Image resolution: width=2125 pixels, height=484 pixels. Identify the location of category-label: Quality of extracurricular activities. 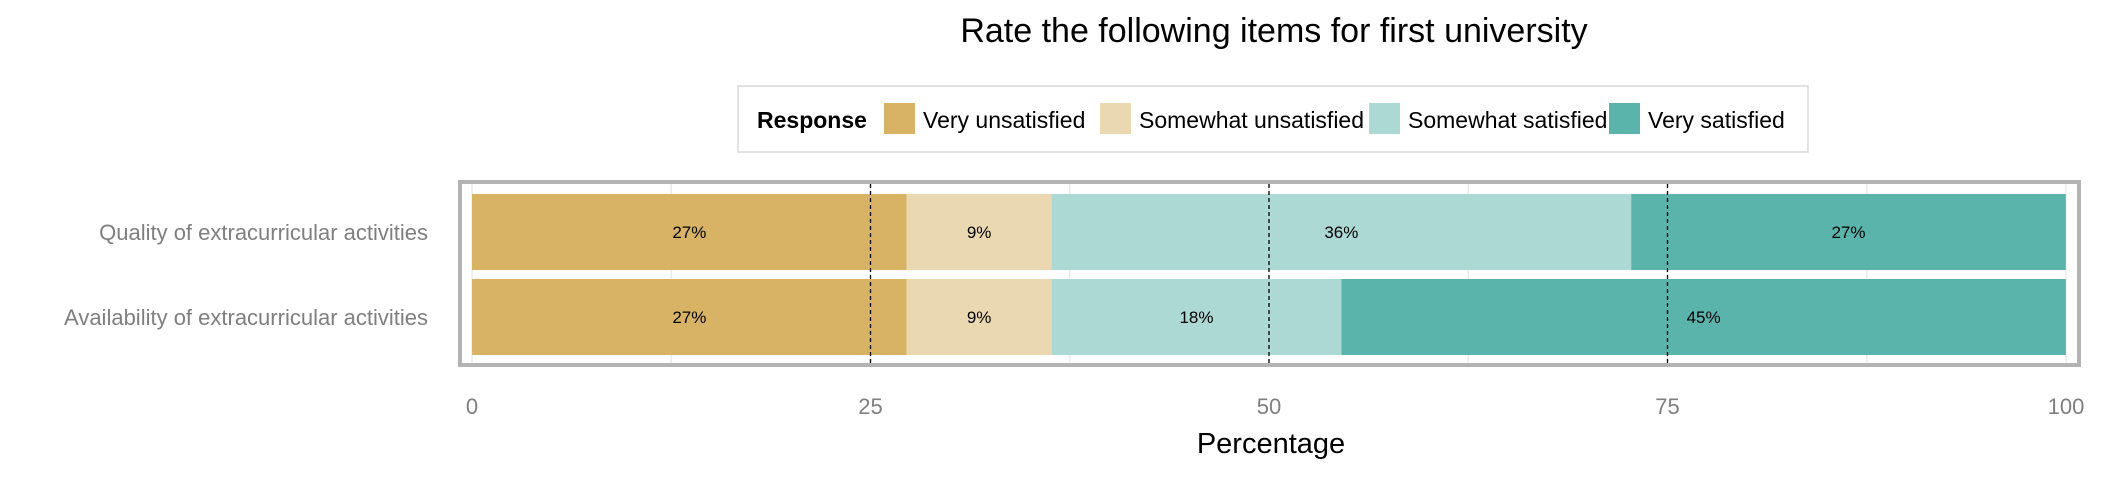
(263, 232).